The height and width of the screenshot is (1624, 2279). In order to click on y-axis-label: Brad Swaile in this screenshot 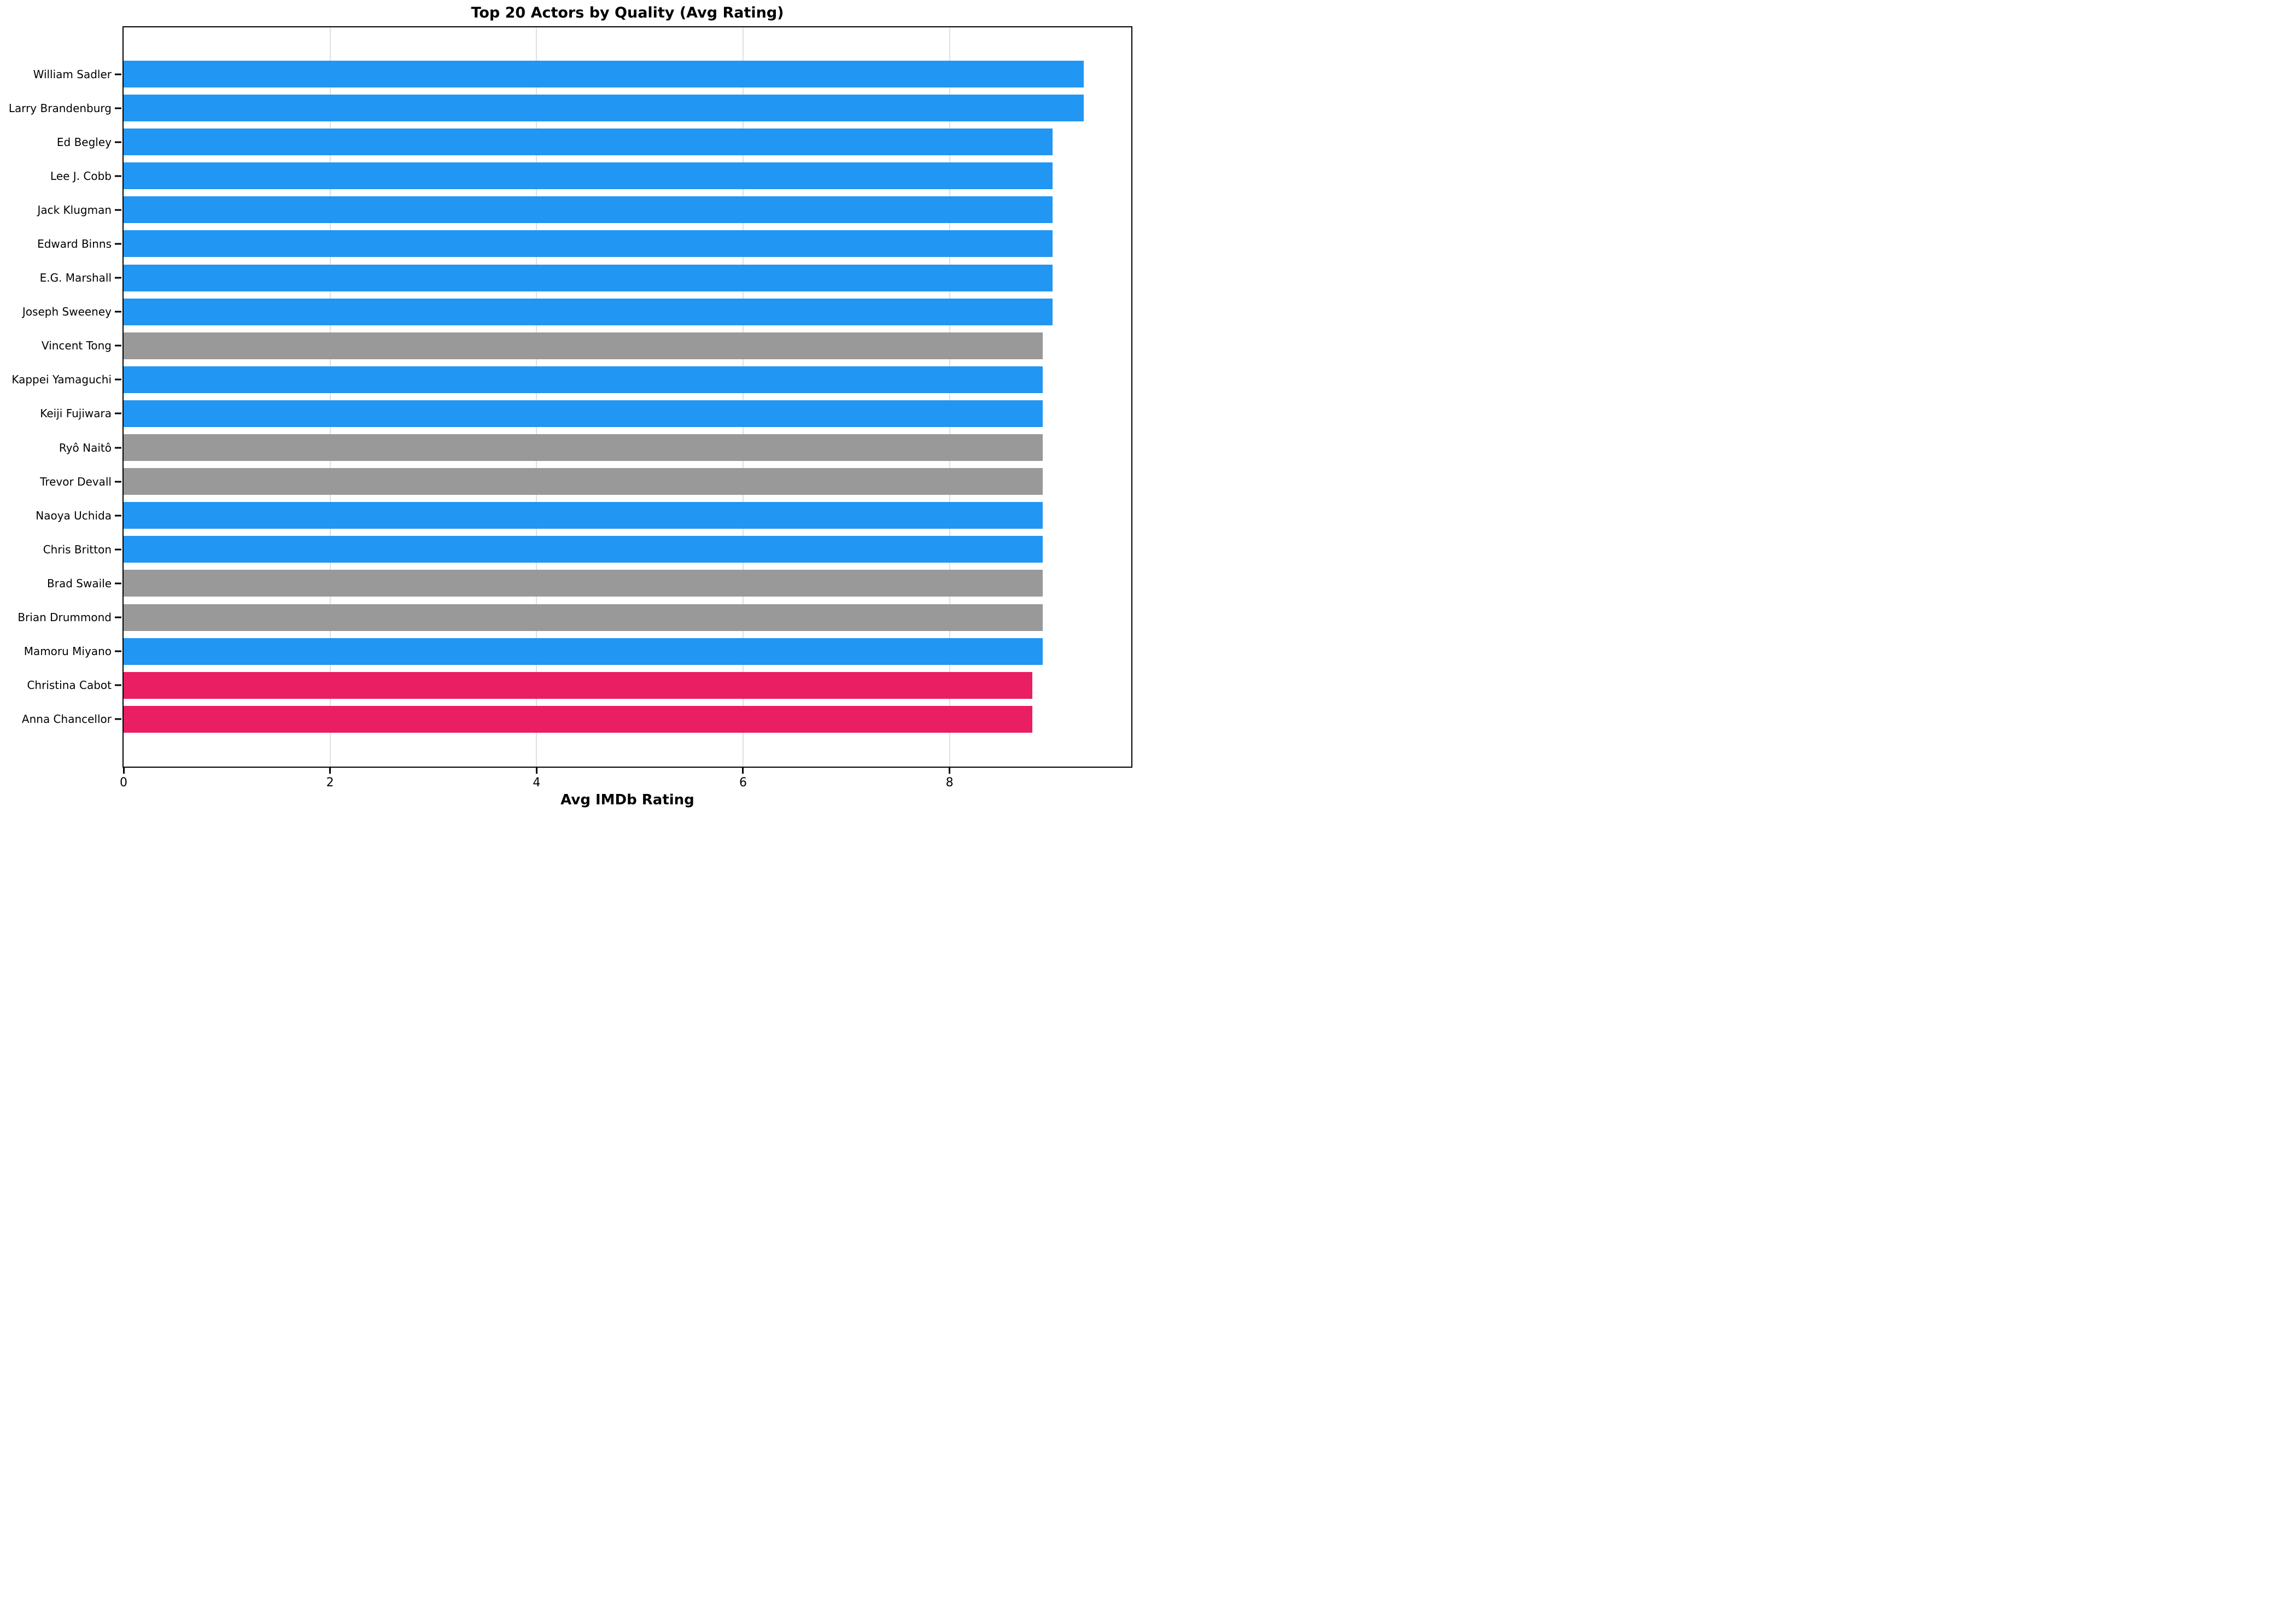, I will do `click(79, 583)`.